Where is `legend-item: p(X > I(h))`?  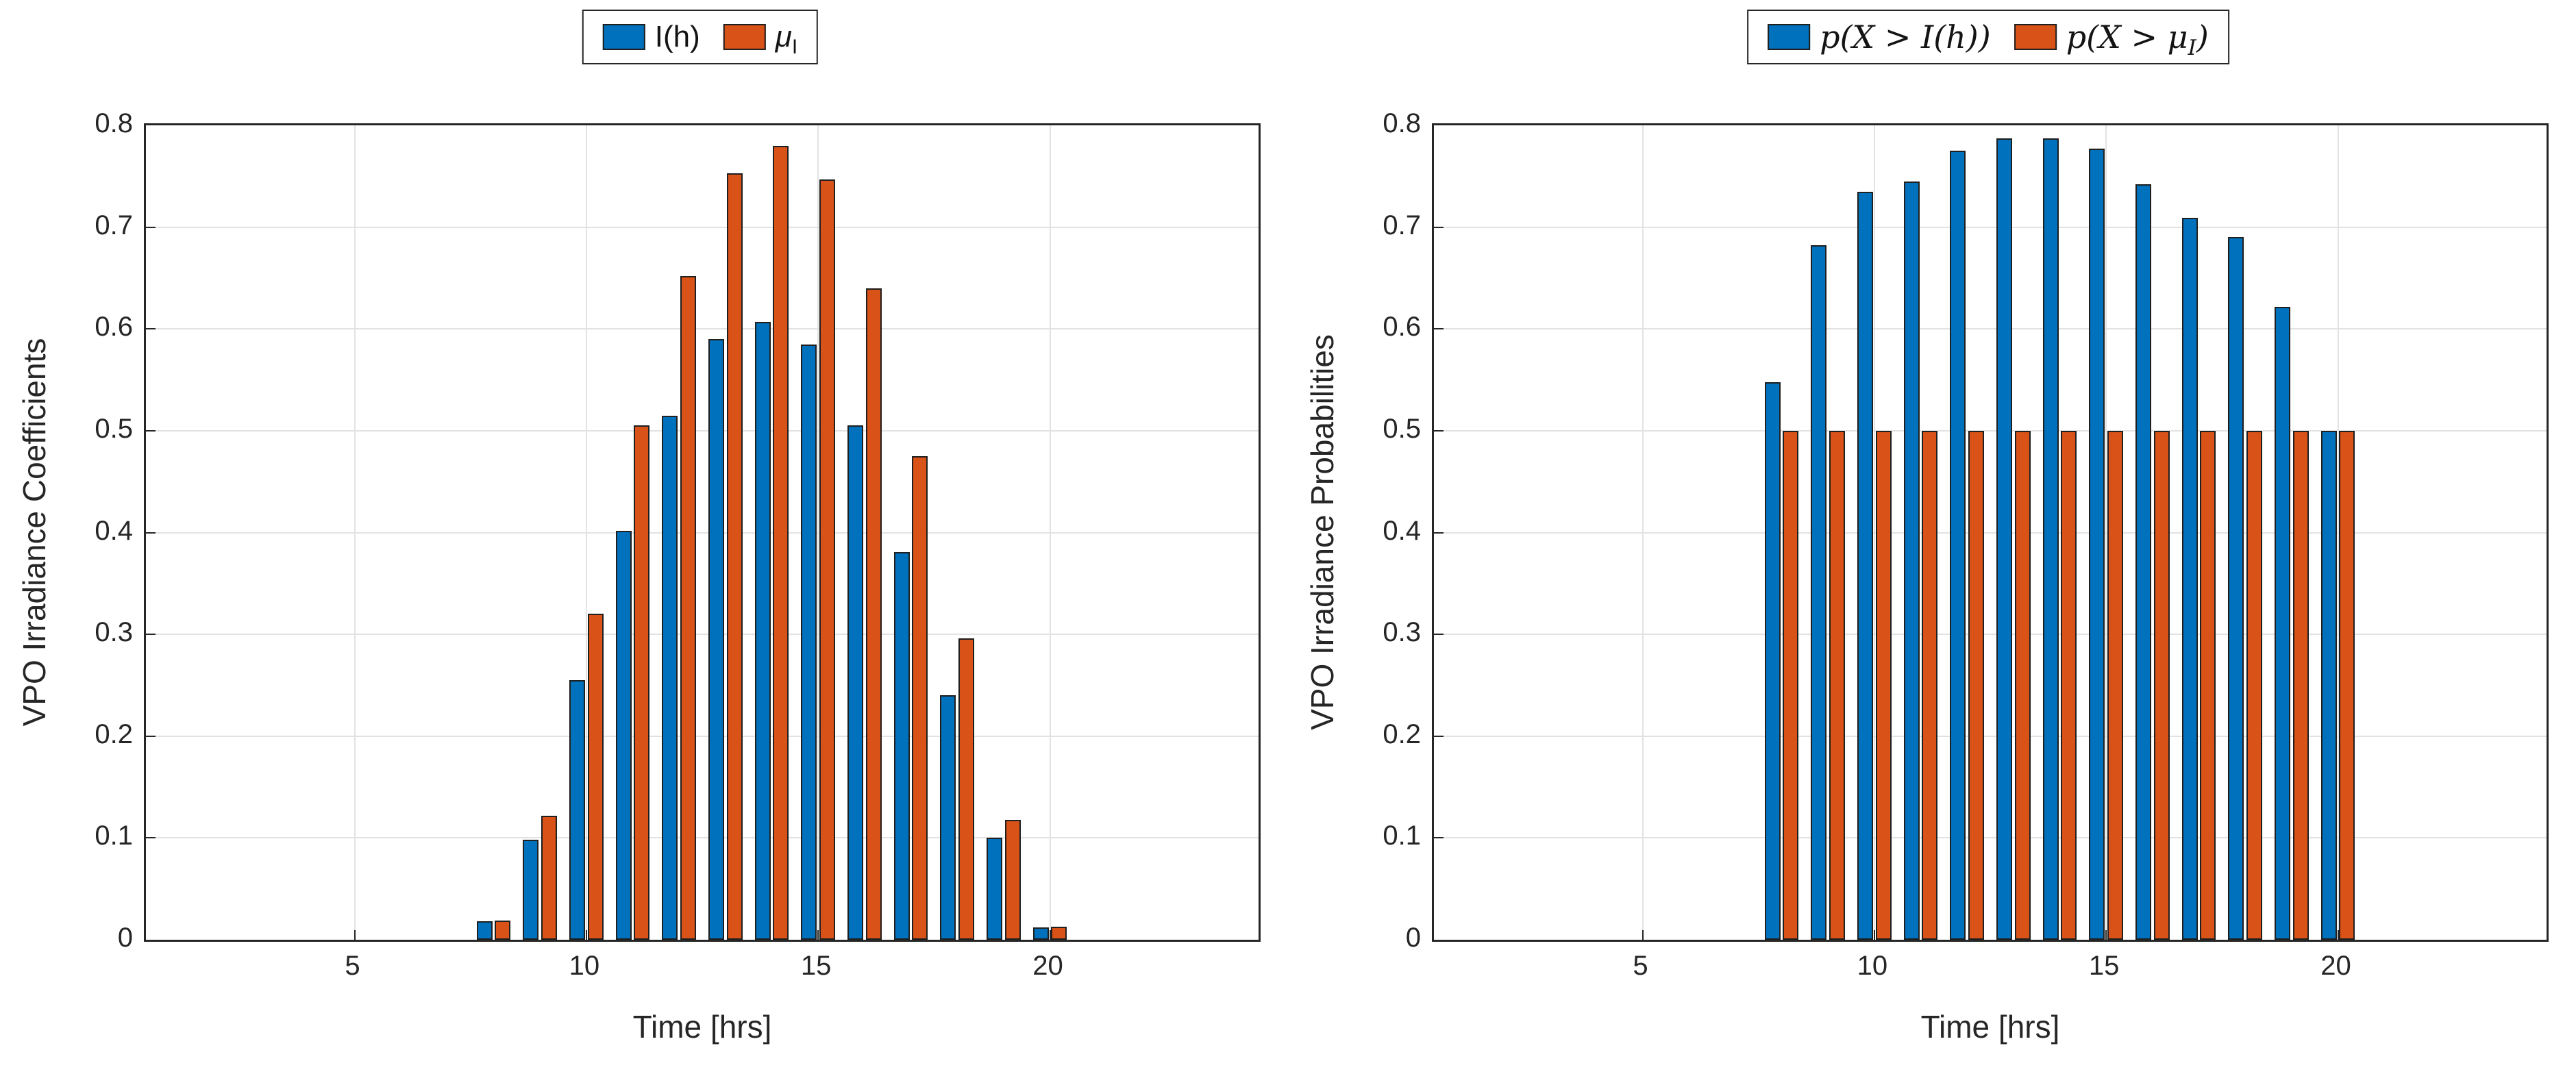
legend-item: p(X > I(h)) is located at coordinates (1879, 37).